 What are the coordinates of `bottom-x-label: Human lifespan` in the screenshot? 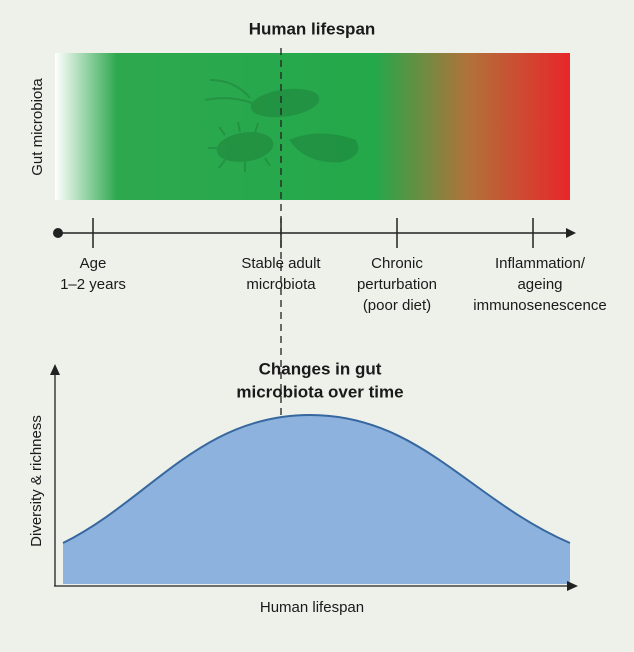 It's located at (312, 607).